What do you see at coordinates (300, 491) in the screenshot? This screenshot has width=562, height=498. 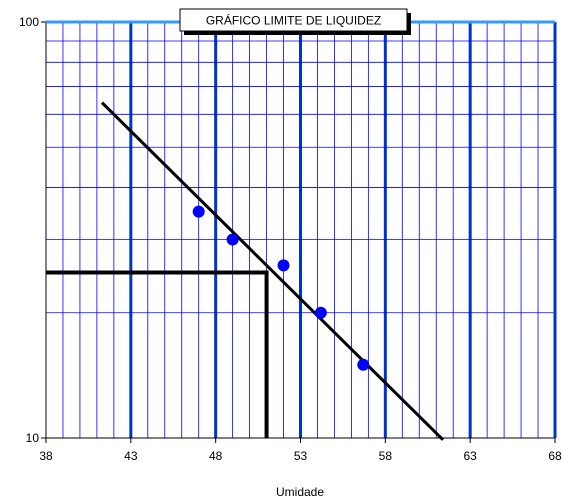 I see `x-axis-title: Umidade` at bounding box center [300, 491].